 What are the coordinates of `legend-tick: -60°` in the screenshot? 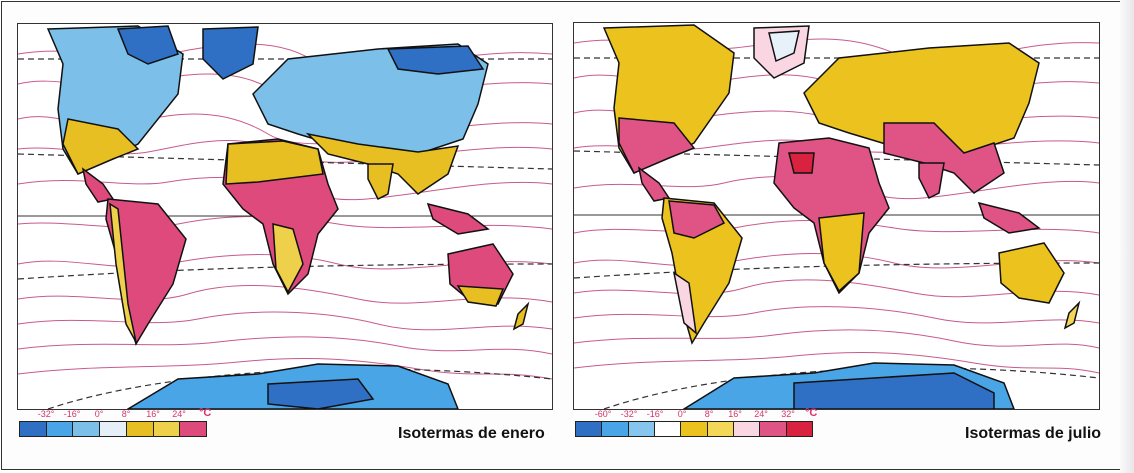 It's located at (603, 414).